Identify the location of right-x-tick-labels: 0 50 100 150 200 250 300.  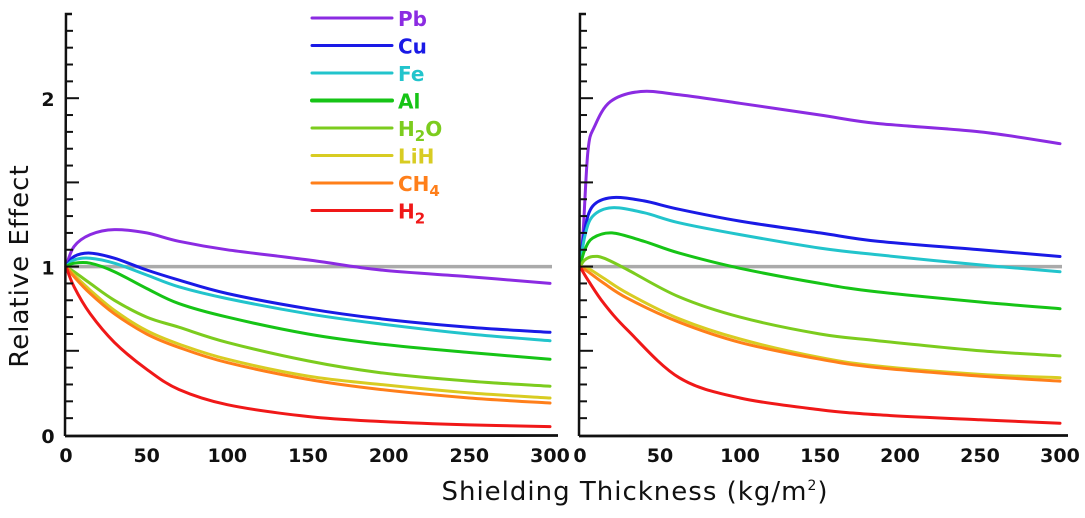
(826, 456).